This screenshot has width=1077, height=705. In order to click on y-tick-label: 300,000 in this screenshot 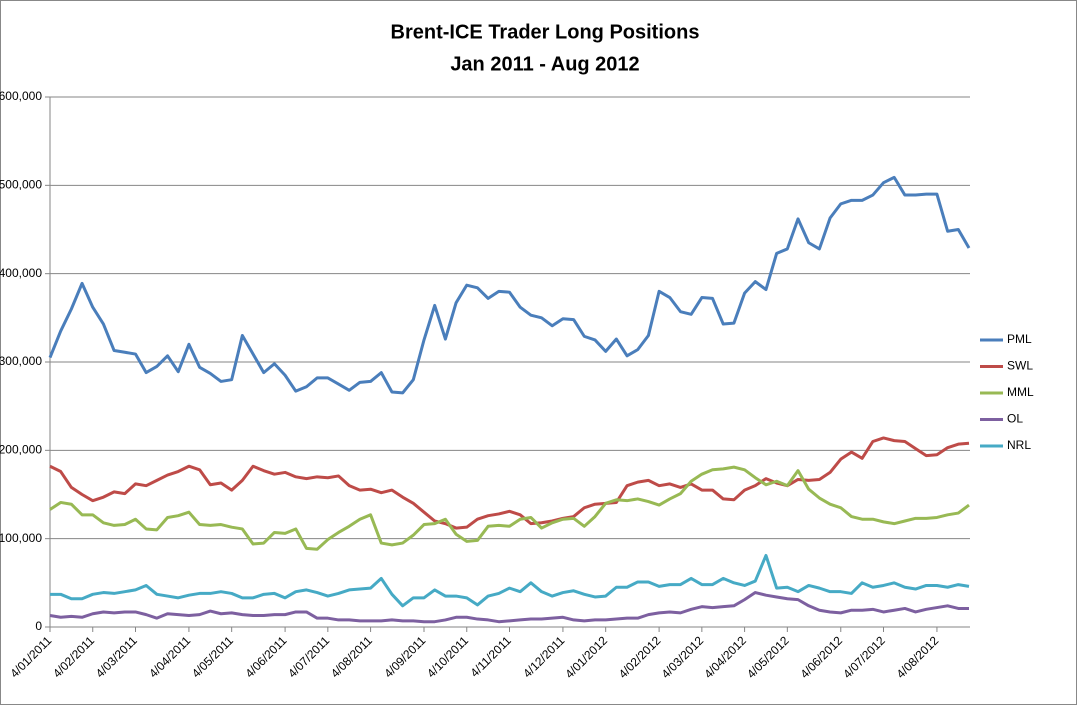, I will do `click(21, 361)`.